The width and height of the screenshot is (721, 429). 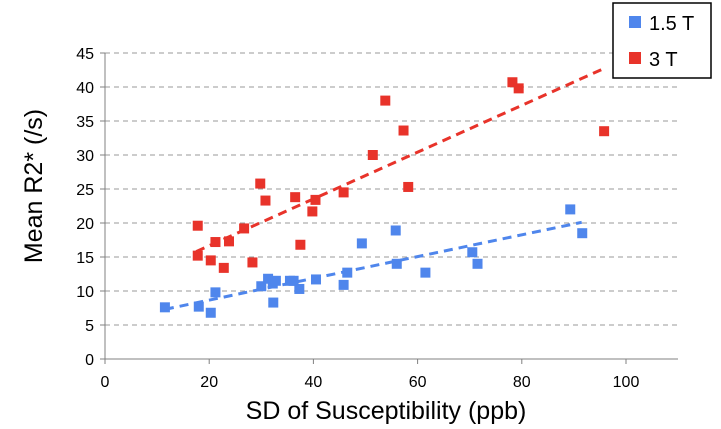 What do you see at coordinates (418, 382) in the screenshot?
I see `x-tick-label-60: 60` at bounding box center [418, 382].